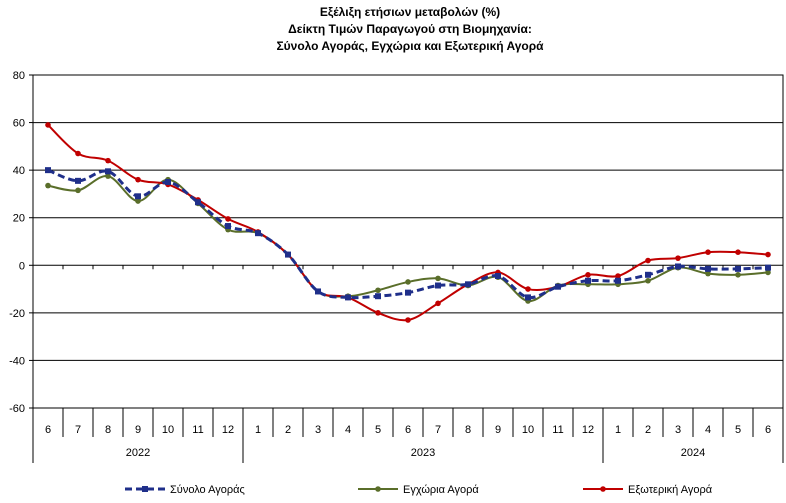 Image resolution: width=786 pixels, height=503 pixels. What do you see at coordinates (738, 430) in the screenshot?
I see `x-tick-label: 5` at bounding box center [738, 430].